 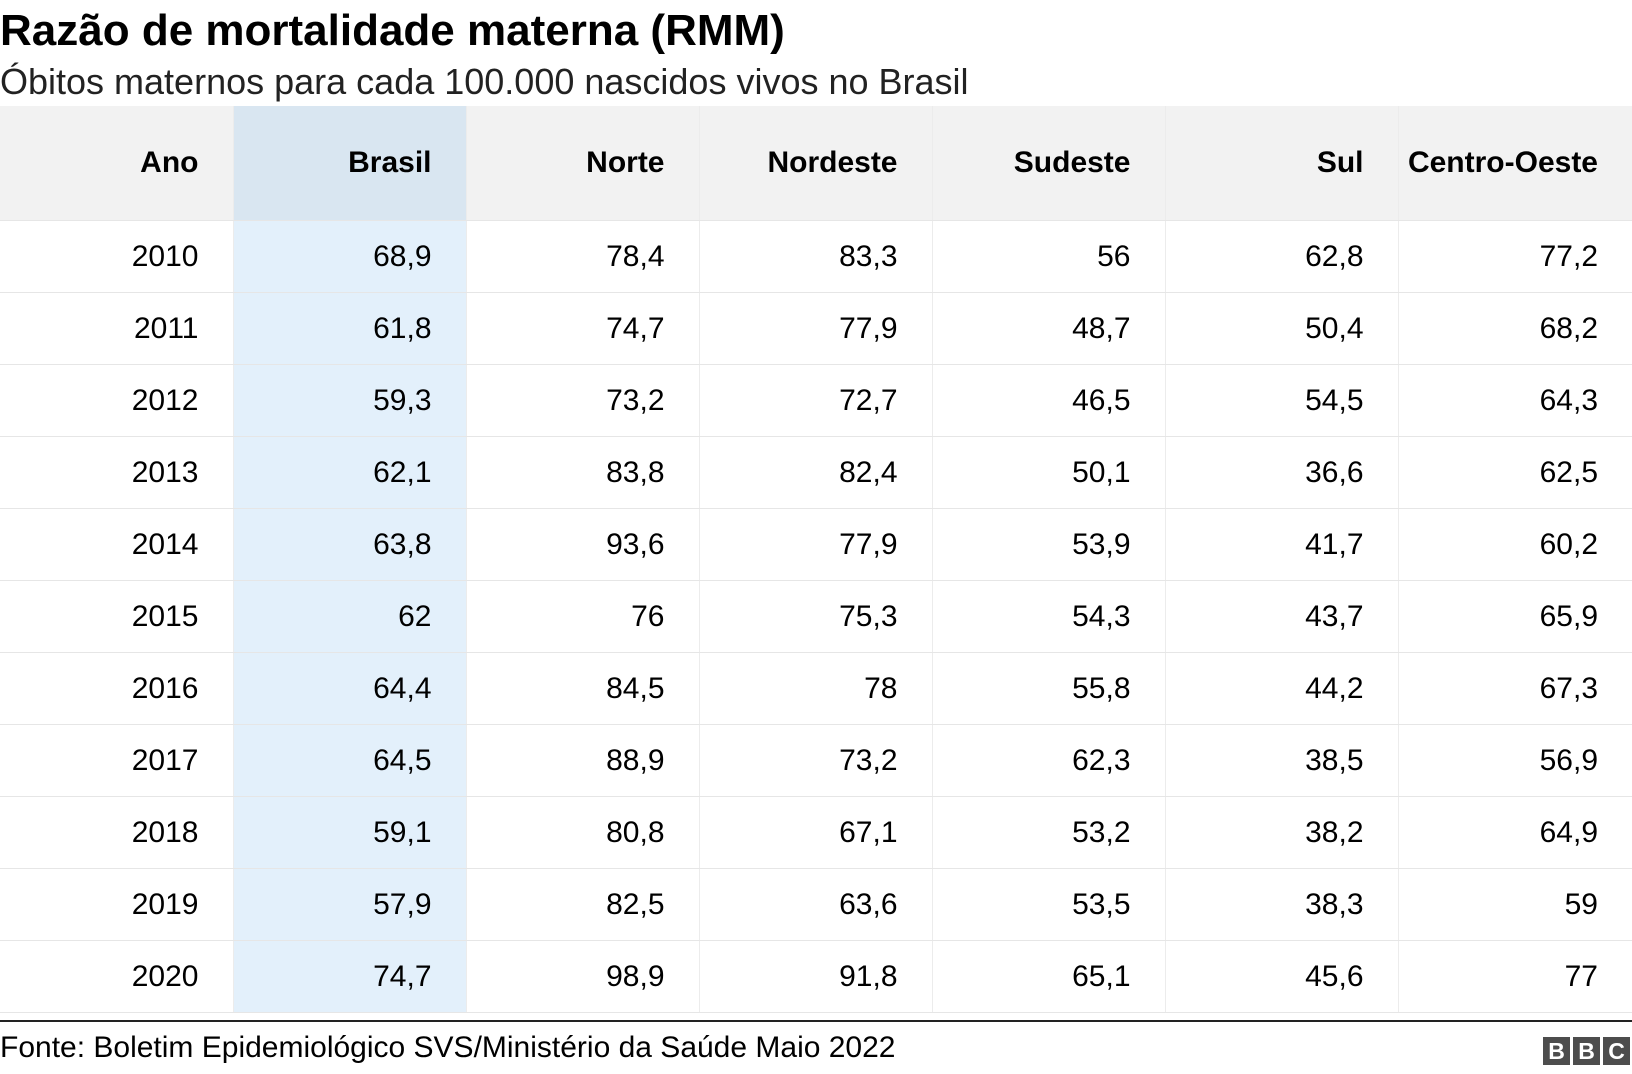 I want to click on value-cell: 78, so click(x=816, y=688).